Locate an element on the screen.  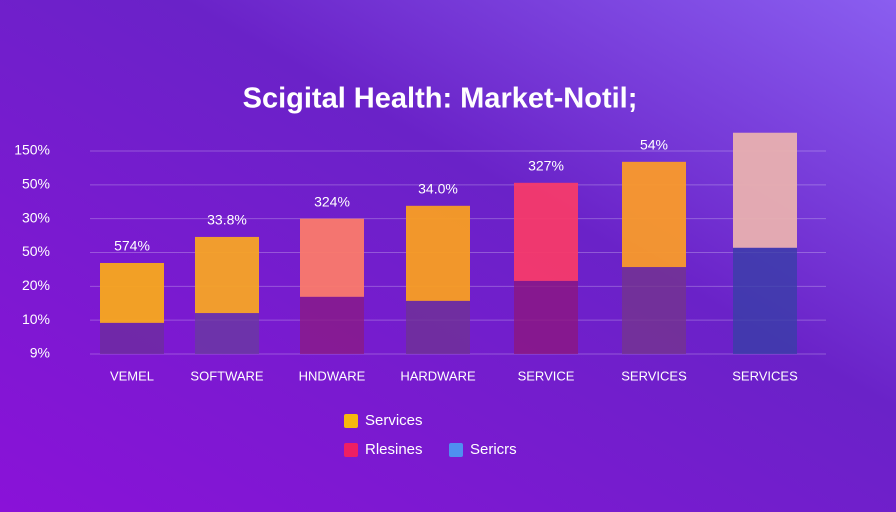
data-label: 574% is located at coordinates (132, 246).